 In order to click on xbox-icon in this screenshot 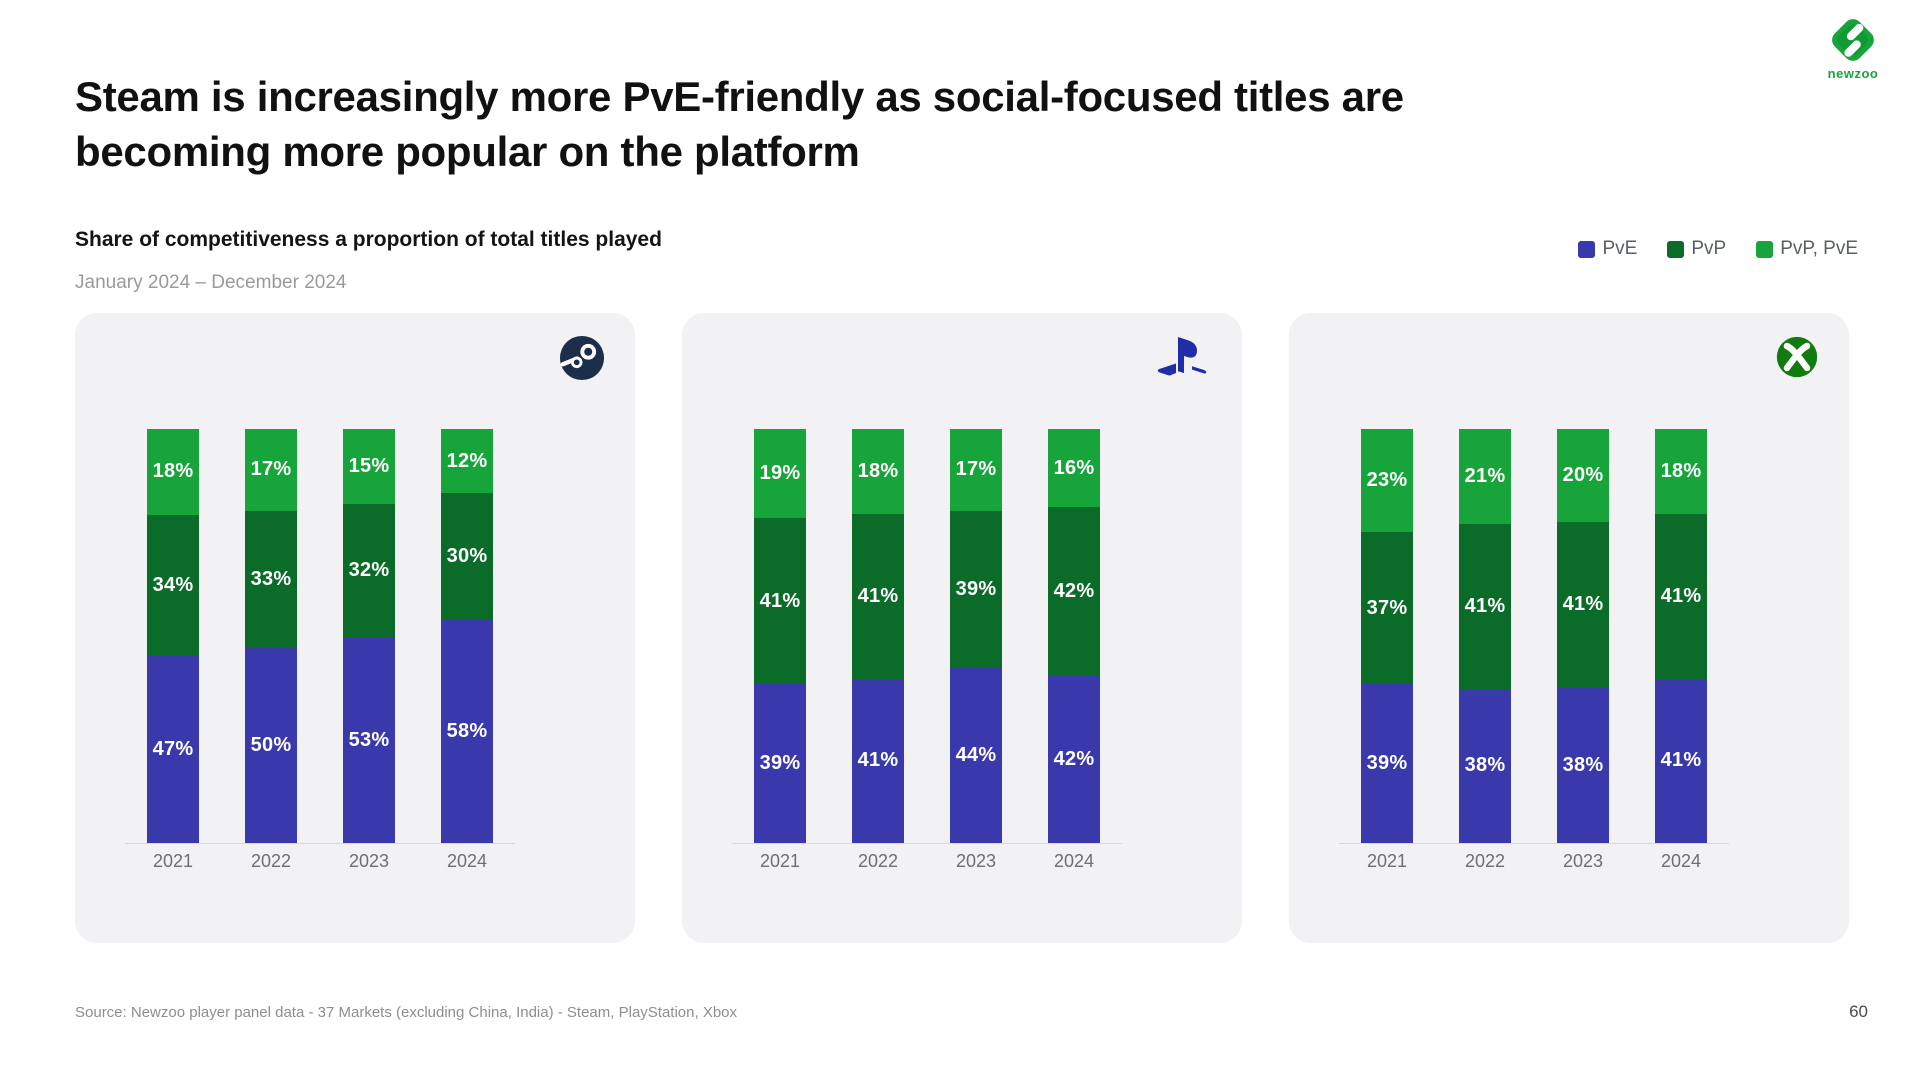, I will do `click(1797, 357)`.